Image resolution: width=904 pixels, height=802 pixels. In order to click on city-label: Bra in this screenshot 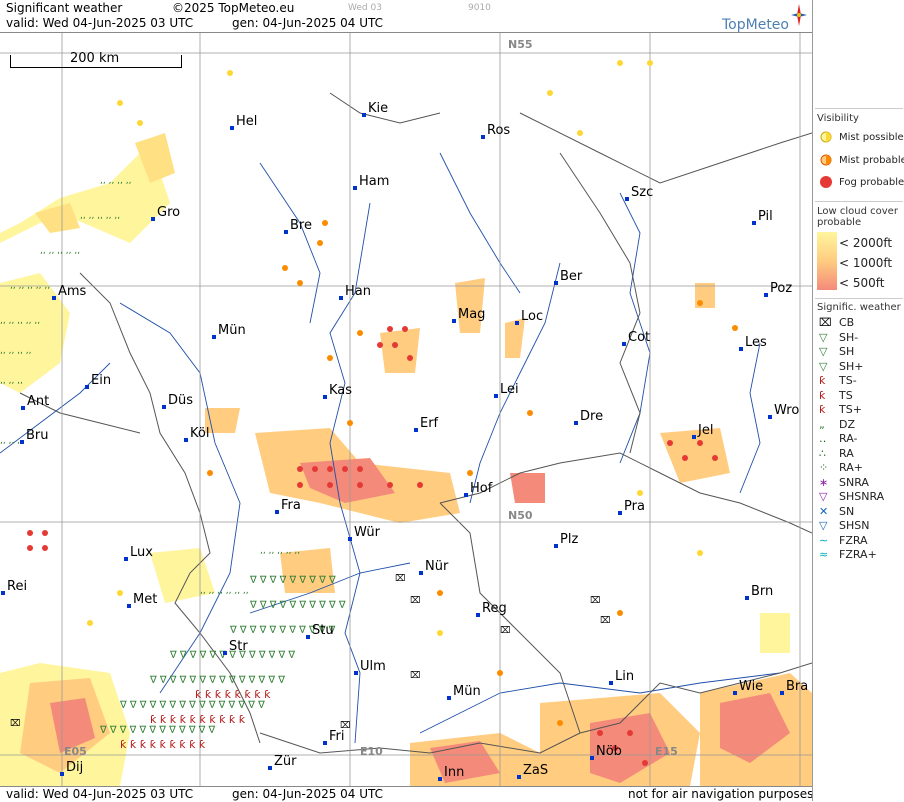, I will do `click(794, 687)`.